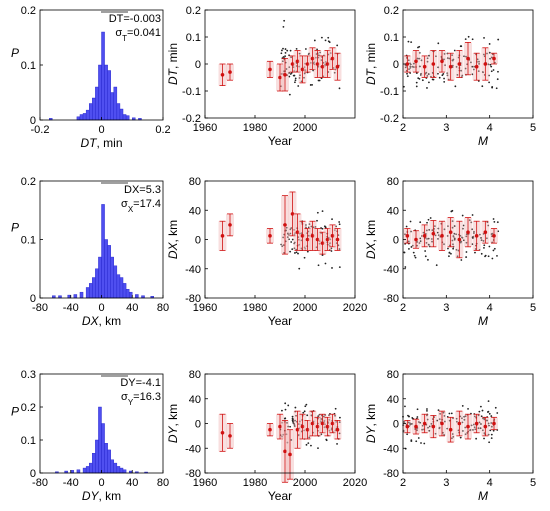  What do you see at coordinates (393, 400) in the screenshot?
I see `y-tick-label: 40` at bounding box center [393, 400].